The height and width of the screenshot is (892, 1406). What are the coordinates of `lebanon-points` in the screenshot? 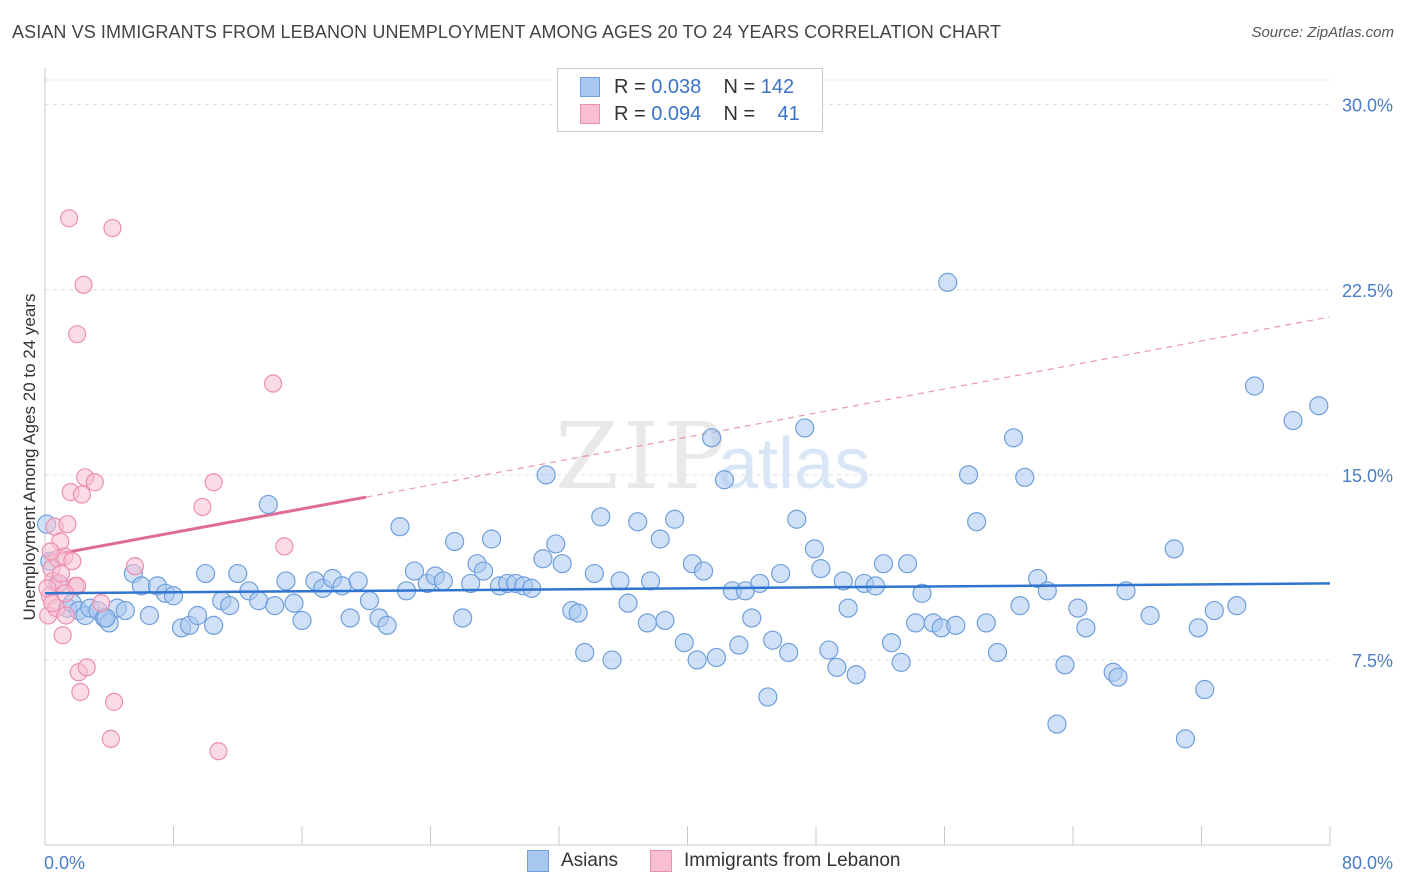 It's located at (166, 485).